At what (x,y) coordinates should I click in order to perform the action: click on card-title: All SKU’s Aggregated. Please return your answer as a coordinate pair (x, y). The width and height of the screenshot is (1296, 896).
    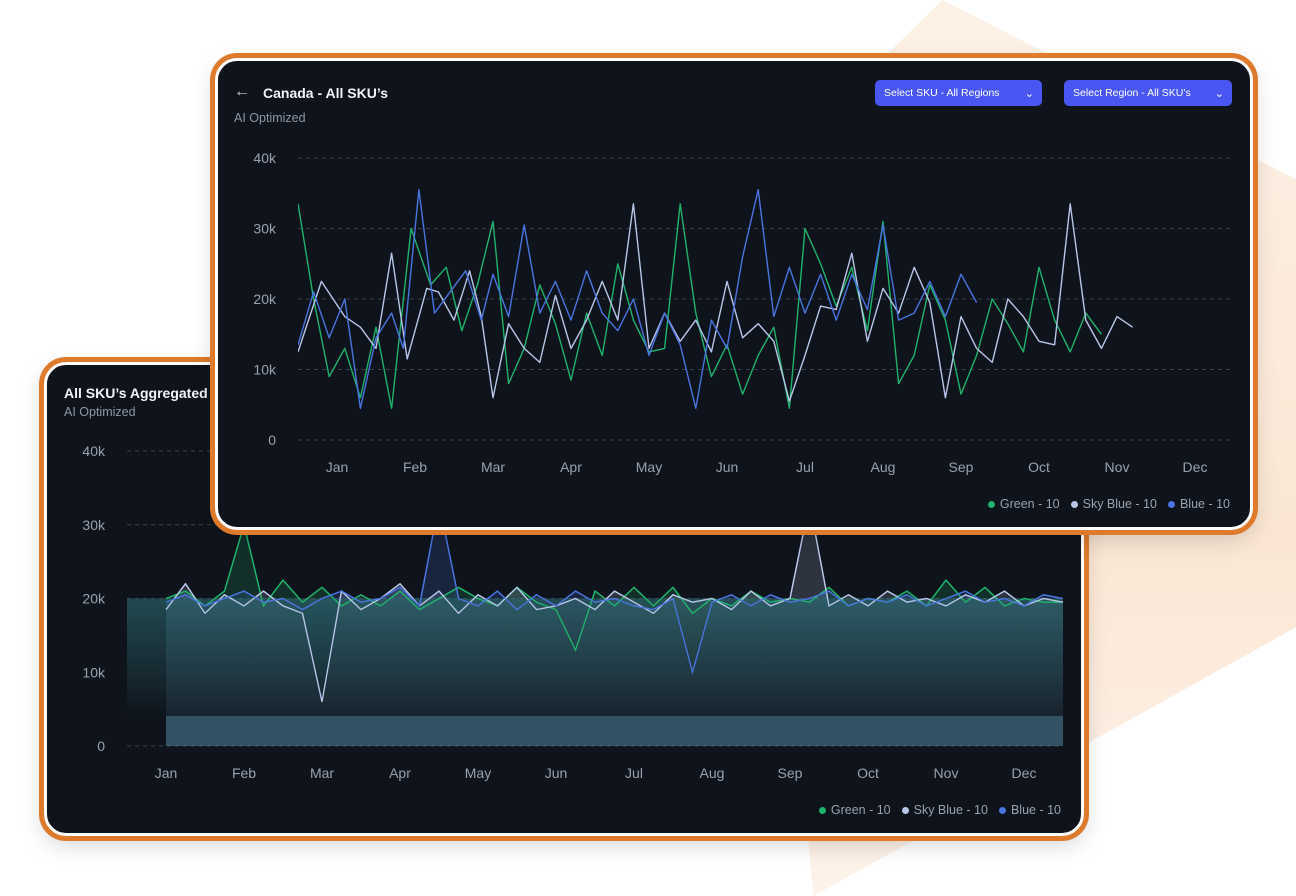
    Looking at the image, I should click on (136, 393).